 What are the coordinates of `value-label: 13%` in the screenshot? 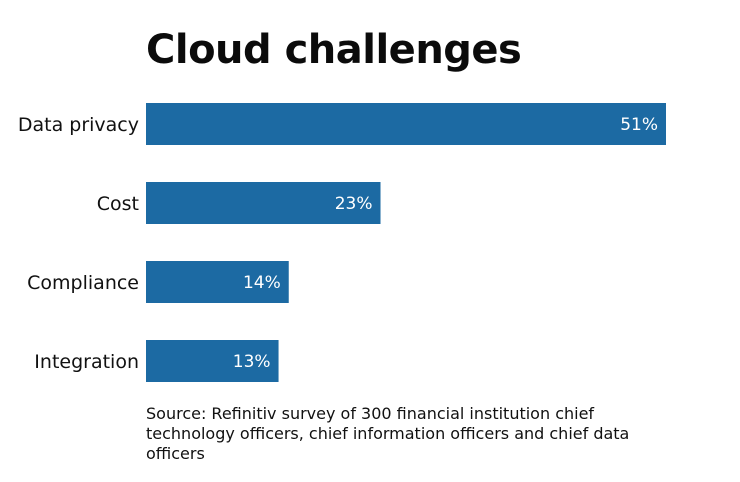 It's located at (252, 362).